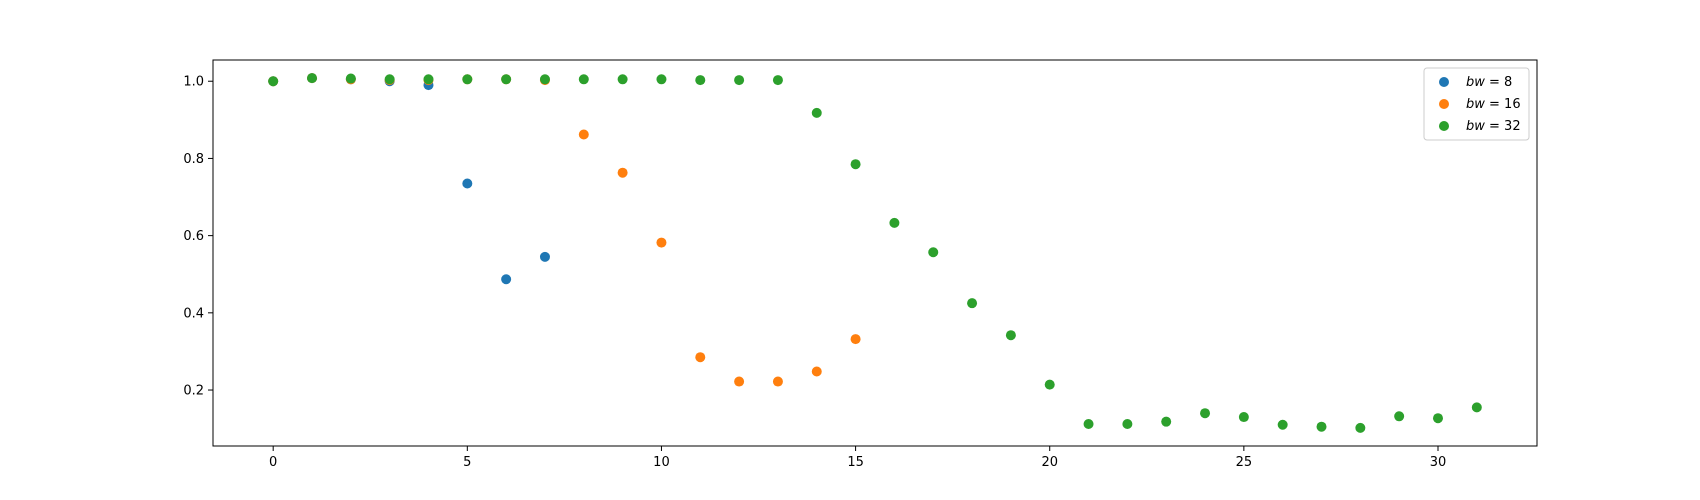 This screenshot has width=1700, height=500. What do you see at coordinates (1489, 82) in the screenshot?
I see `legend-entry: bw = 8` at bounding box center [1489, 82].